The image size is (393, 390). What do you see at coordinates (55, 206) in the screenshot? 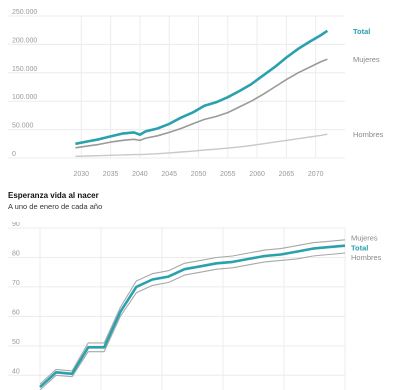
I see `life-expectancy-subtitle: A uno de enero de cada año` at bounding box center [55, 206].